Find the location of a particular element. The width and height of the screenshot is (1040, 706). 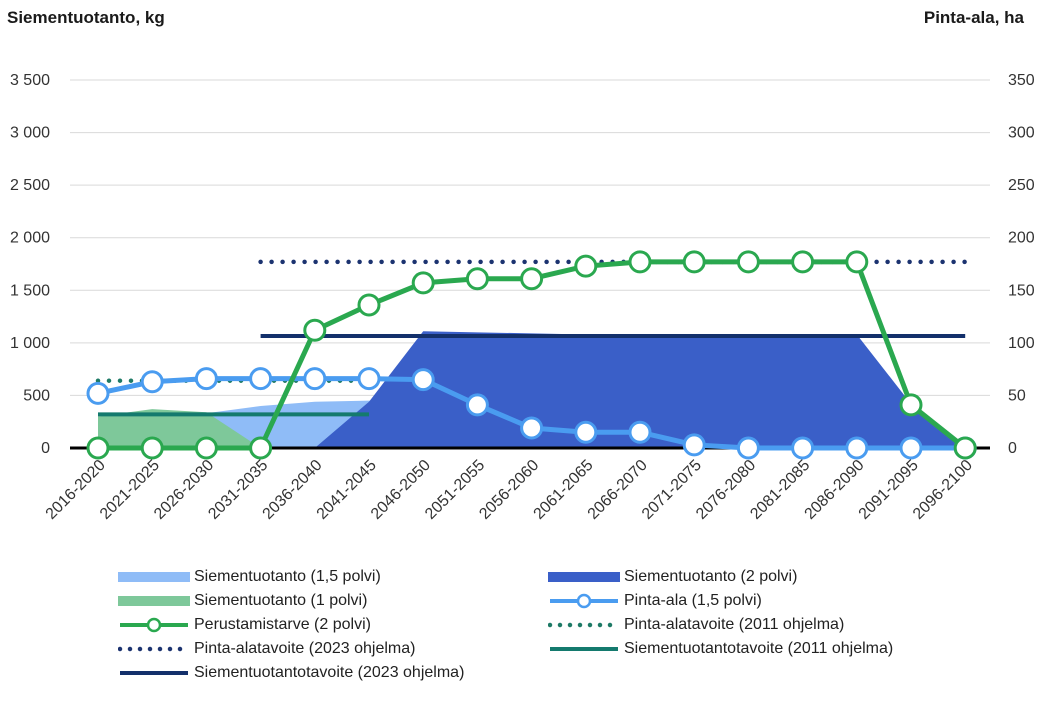

legend-label: Siementuotanto (2 polvi) is located at coordinates (711, 576).